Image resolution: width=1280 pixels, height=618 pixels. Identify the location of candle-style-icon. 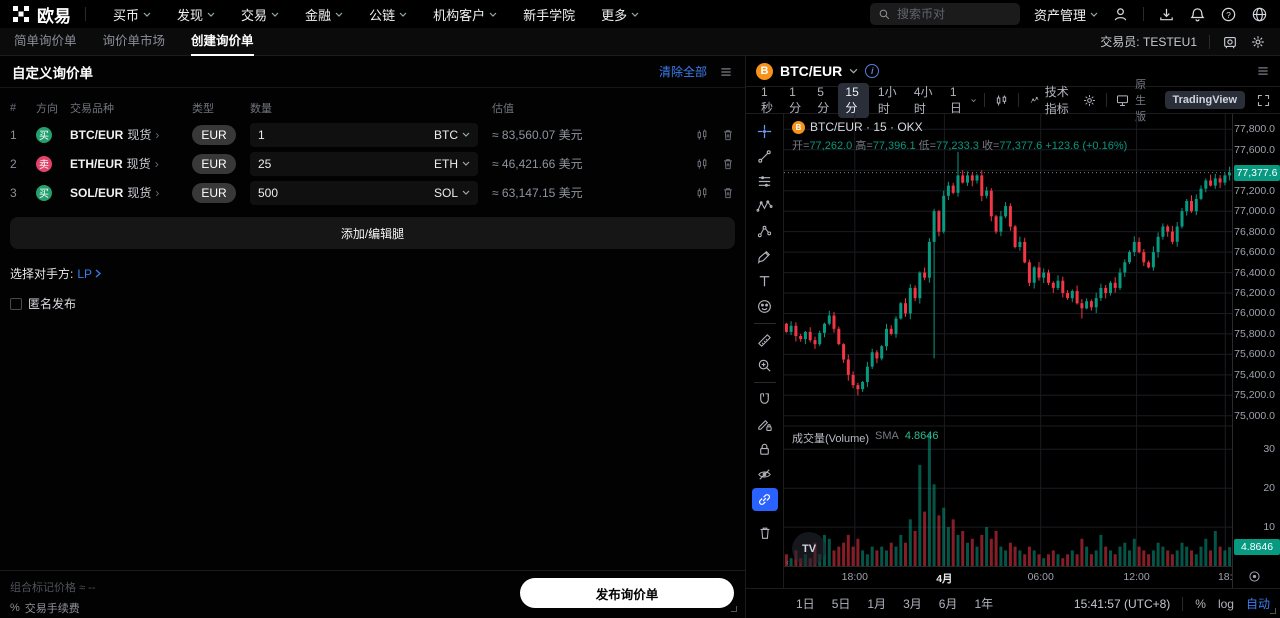
(1001, 100).